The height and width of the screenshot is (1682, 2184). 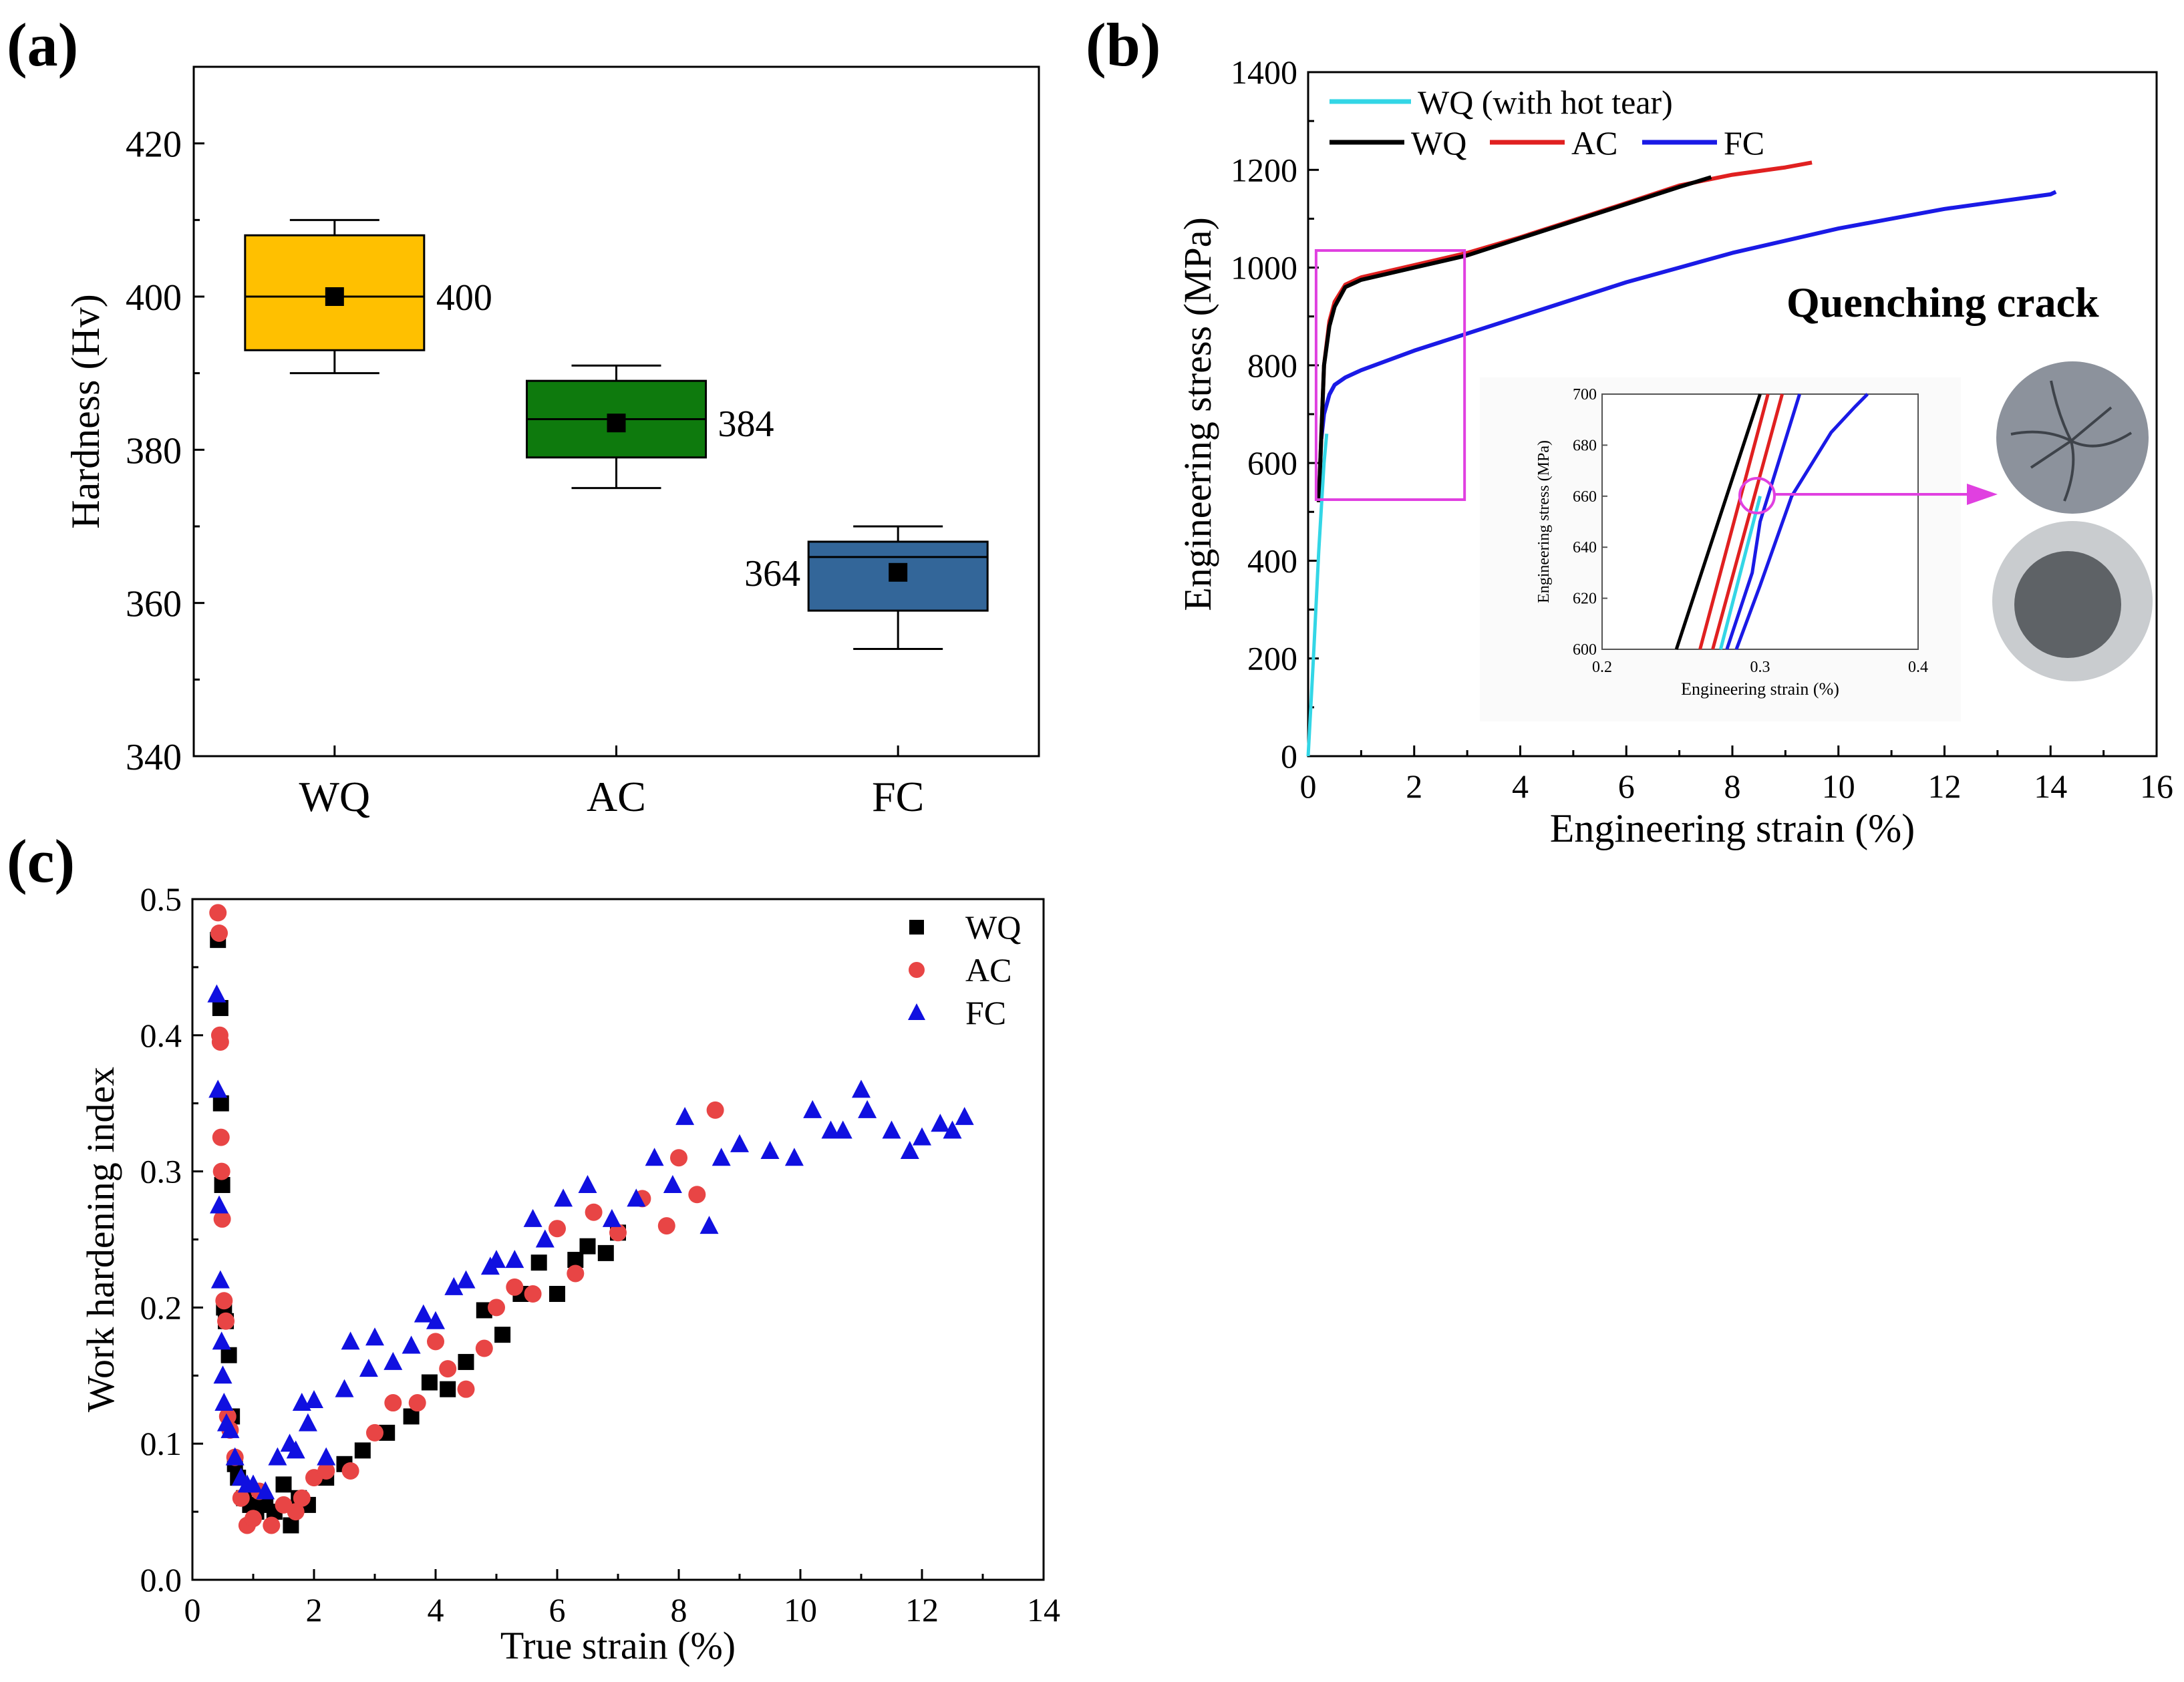 What do you see at coordinates (161, 1307) in the screenshot?
I see `y-tick-label: 0.2` at bounding box center [161, 1307].